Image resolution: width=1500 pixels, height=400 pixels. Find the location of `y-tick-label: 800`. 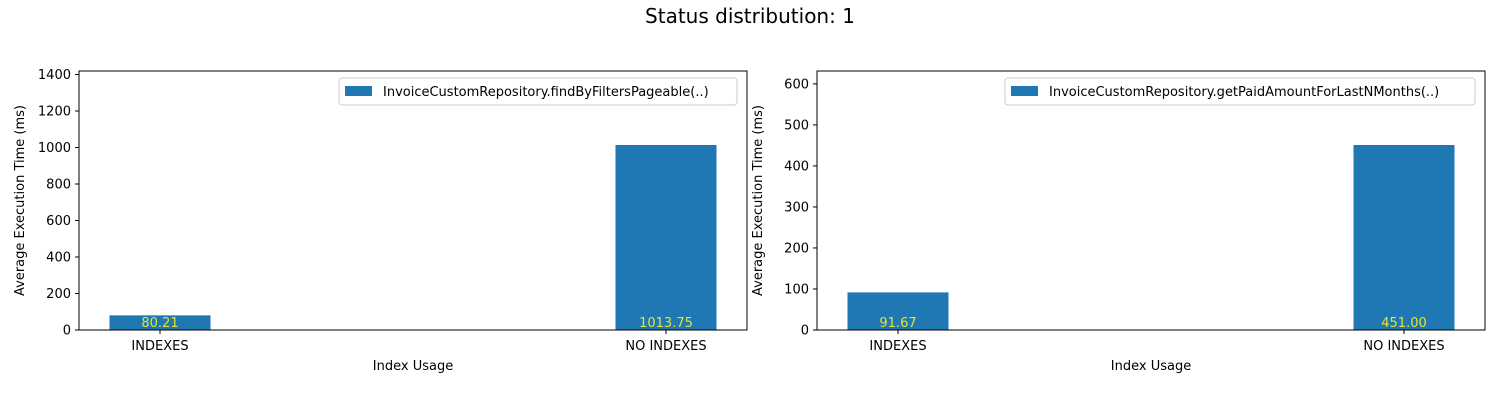

y-tick-label: 800 is located at coordinates (58, 185).